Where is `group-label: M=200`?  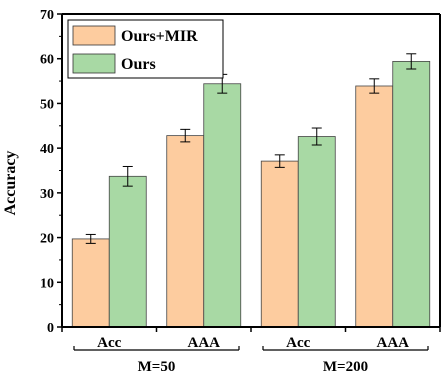
group-label: M=200 is located at coordinates (345, 367).